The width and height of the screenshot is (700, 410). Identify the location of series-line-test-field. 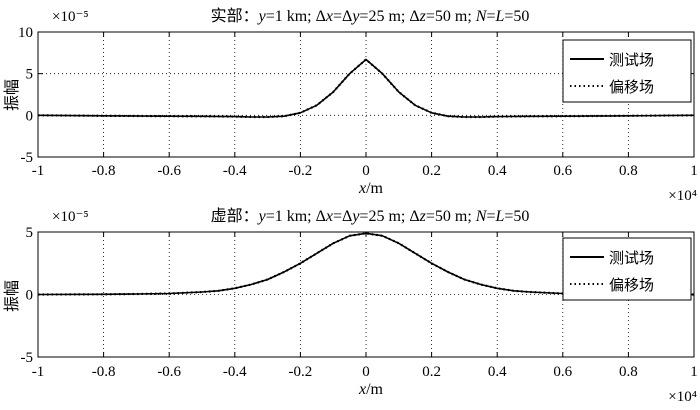
(366, 264).